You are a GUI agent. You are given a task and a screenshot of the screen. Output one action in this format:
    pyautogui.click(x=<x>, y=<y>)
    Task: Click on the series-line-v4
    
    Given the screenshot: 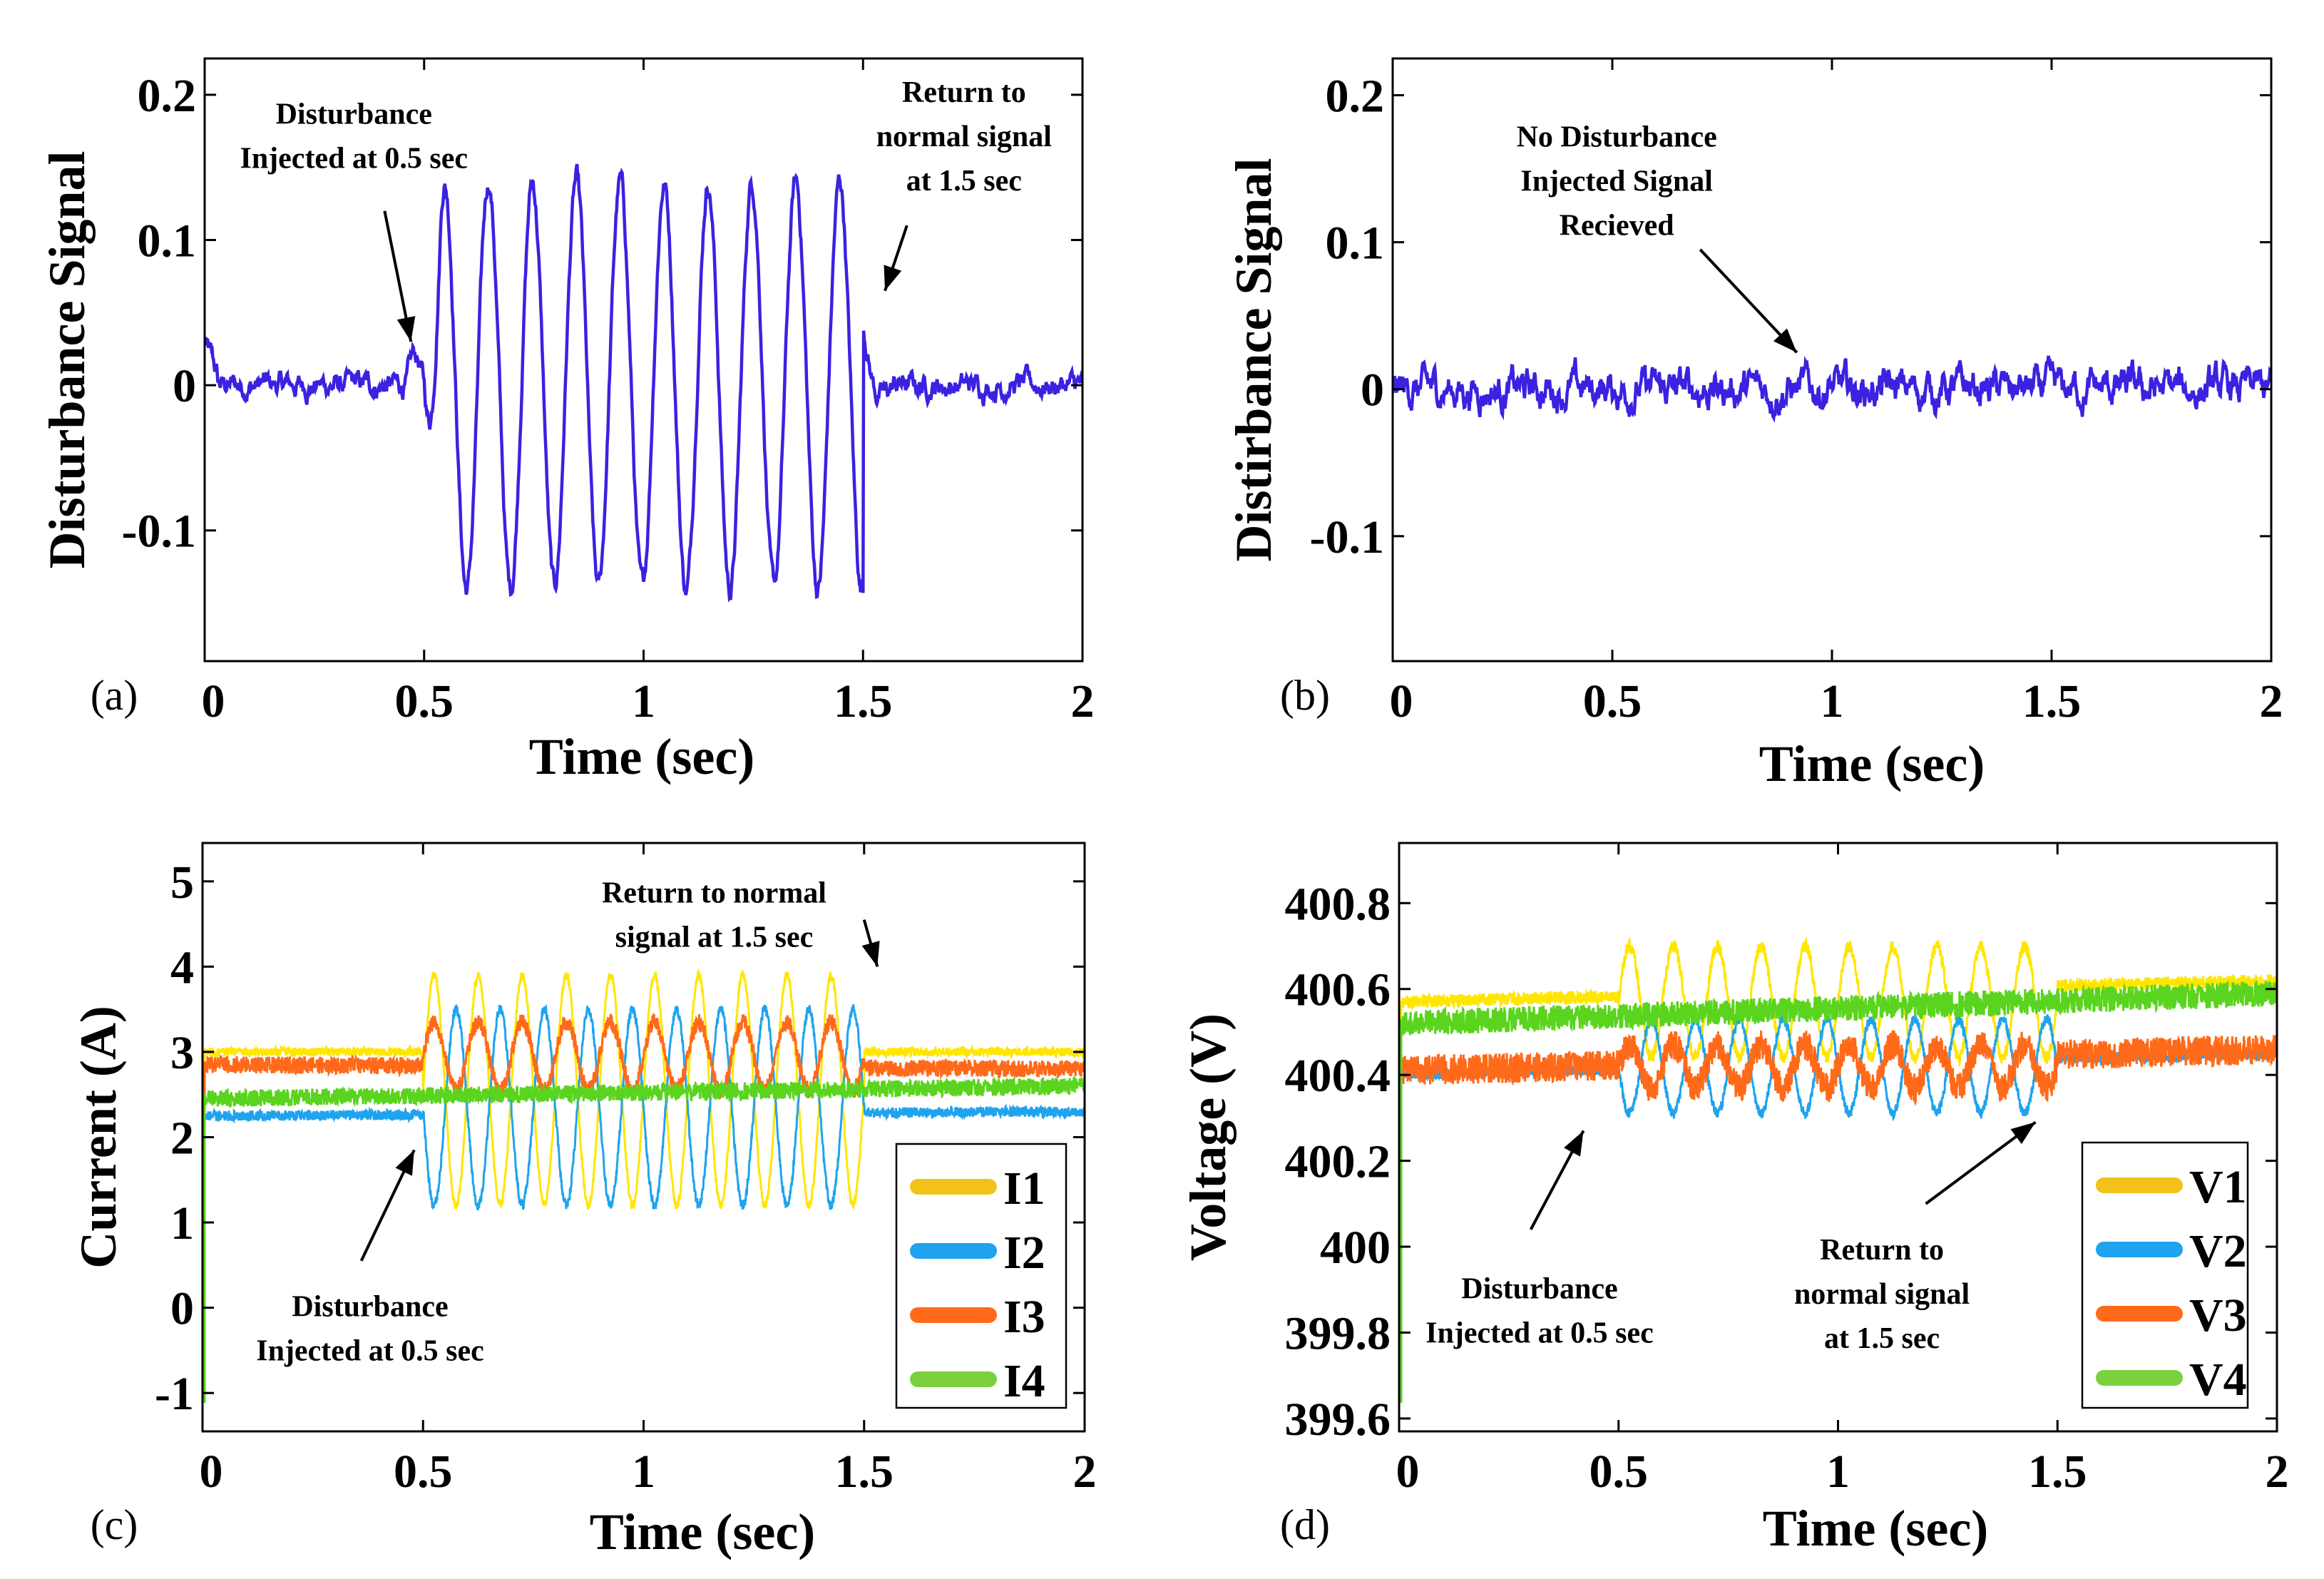 What is the action you would take?
    pyautogui.click(x=1838, y=1008)
    